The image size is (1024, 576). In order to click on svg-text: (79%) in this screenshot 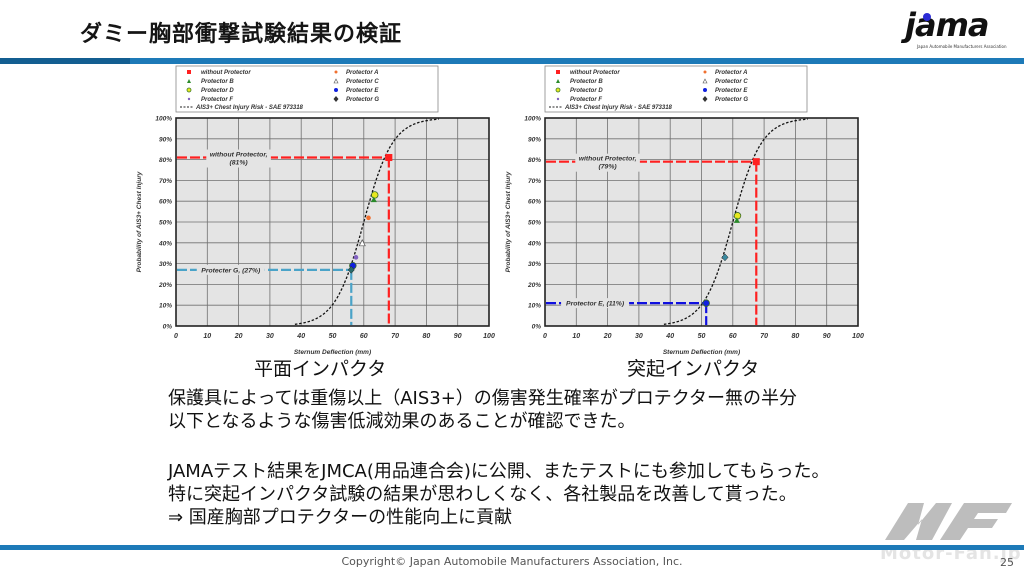, I will do `click(608, 167)`.